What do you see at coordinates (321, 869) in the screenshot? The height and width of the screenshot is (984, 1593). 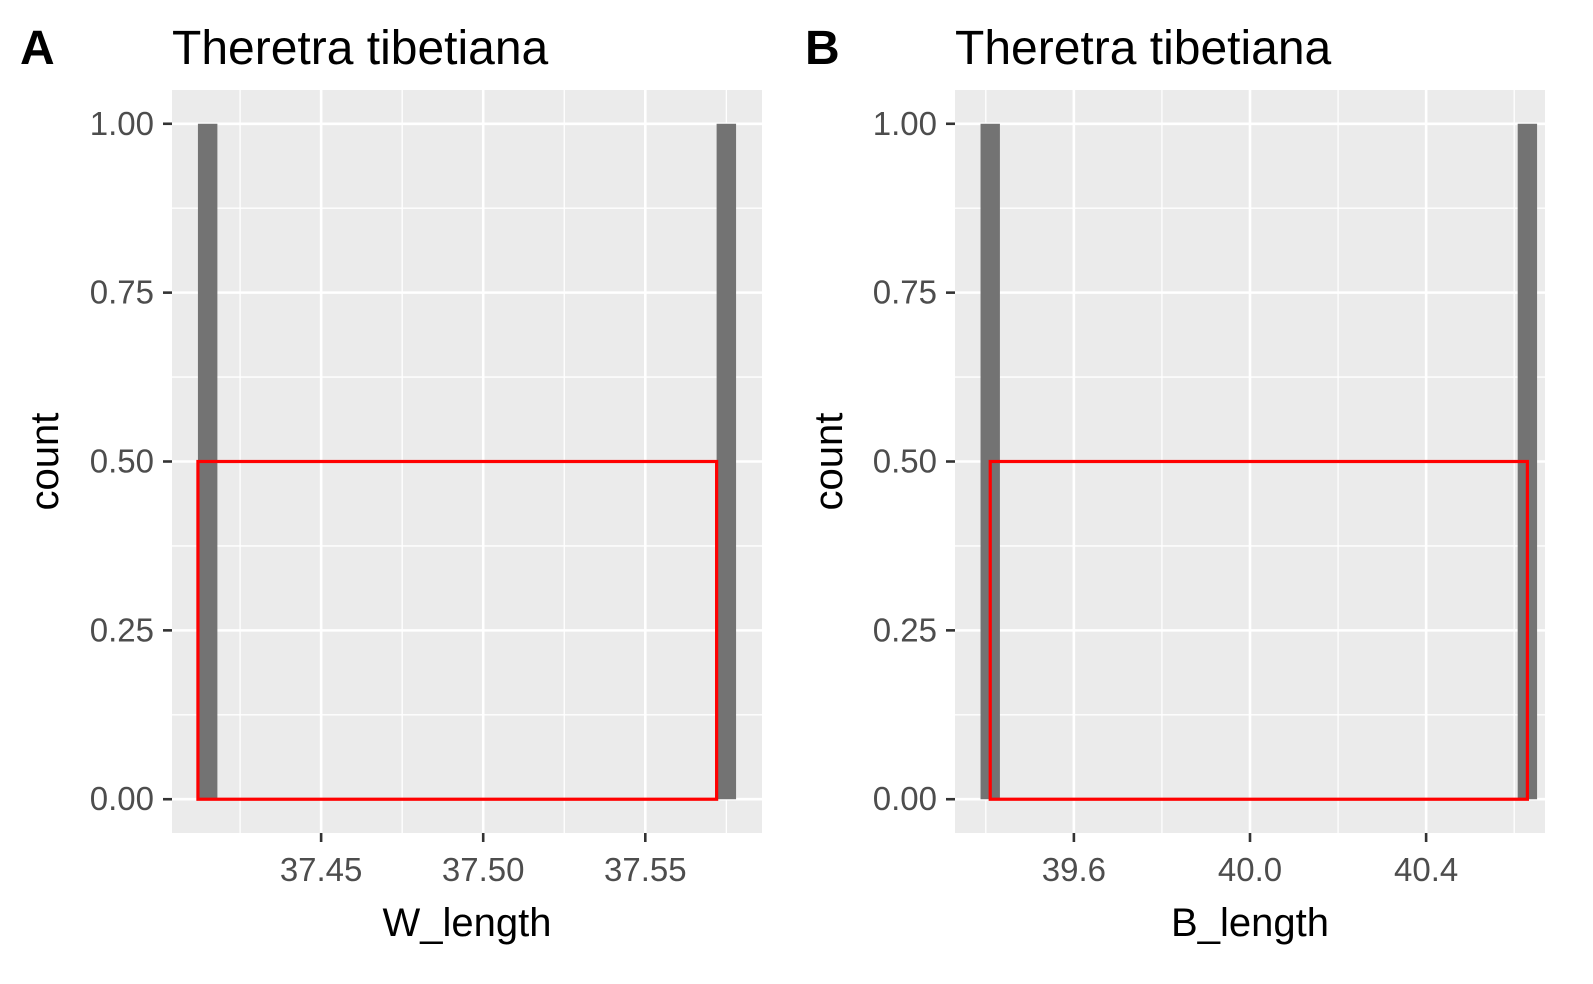 I see `x-tick-label: 37.45` at bounding box center [321, 869].